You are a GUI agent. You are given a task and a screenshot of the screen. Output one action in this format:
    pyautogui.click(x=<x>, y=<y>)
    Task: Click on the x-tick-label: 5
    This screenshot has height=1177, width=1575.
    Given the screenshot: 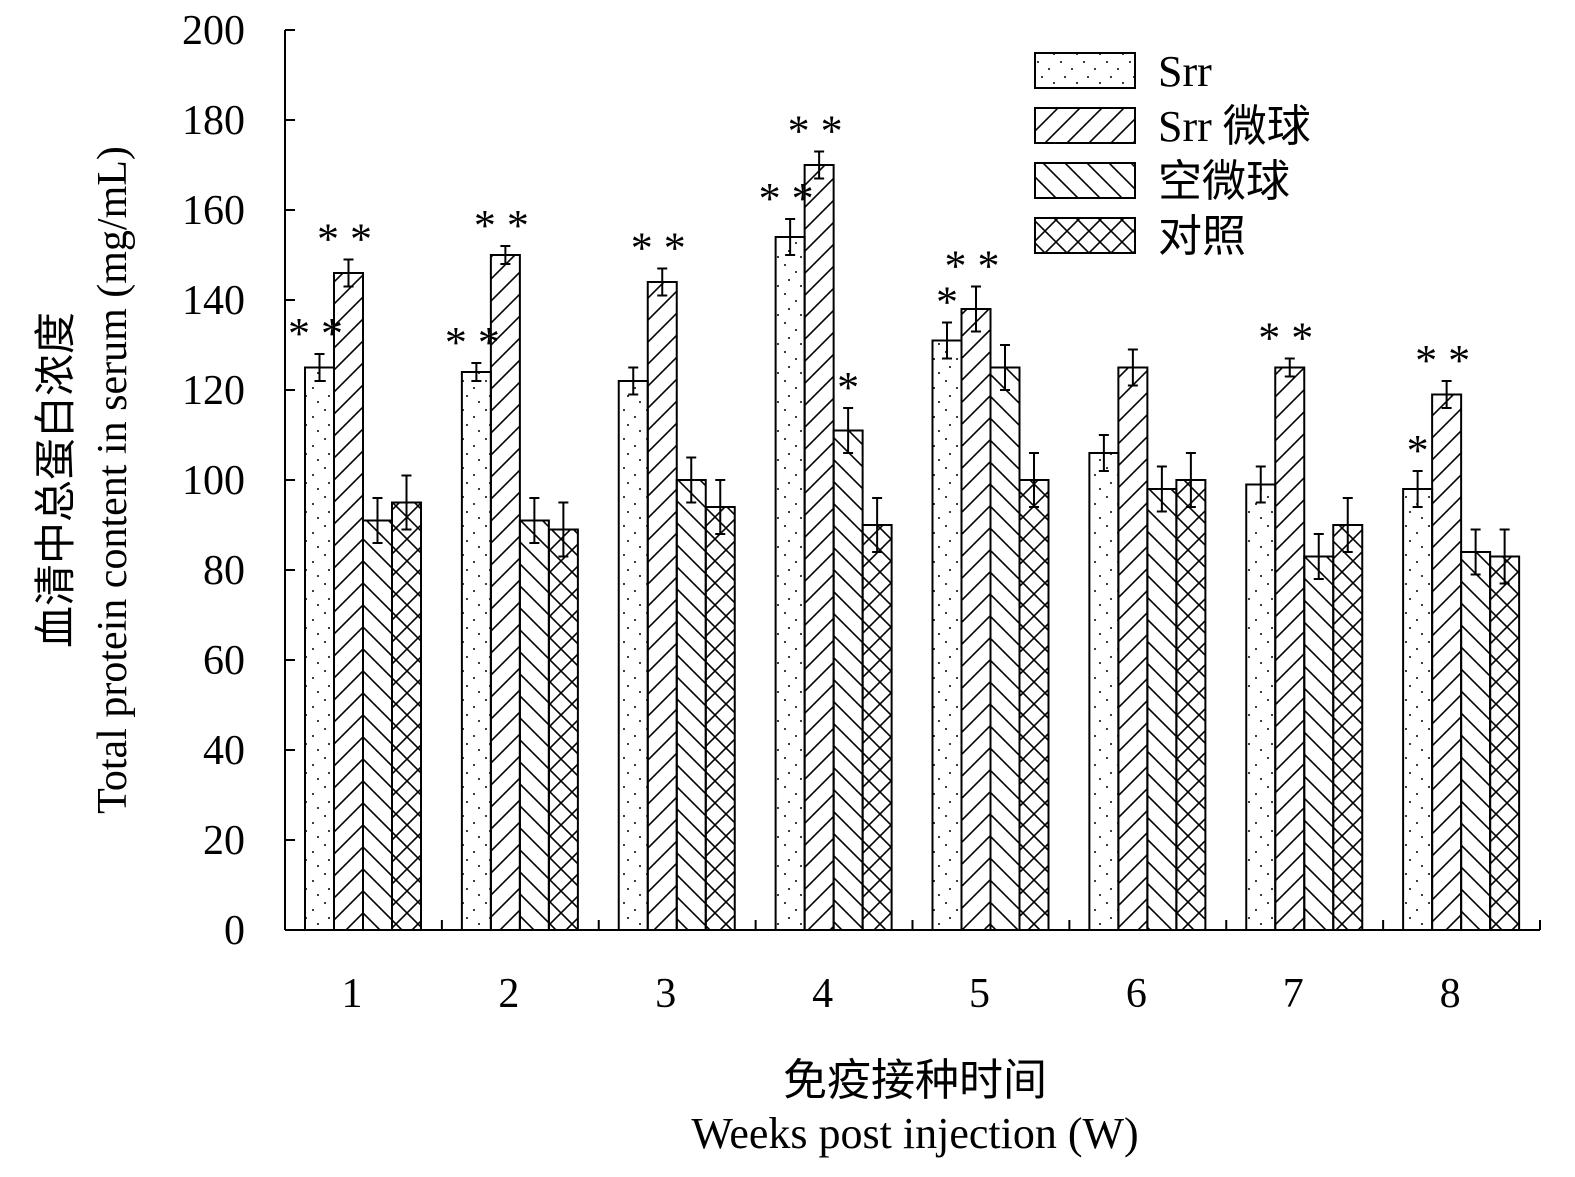 What is the action you would take?
    pyautogui.click(x=979, y=994)
    